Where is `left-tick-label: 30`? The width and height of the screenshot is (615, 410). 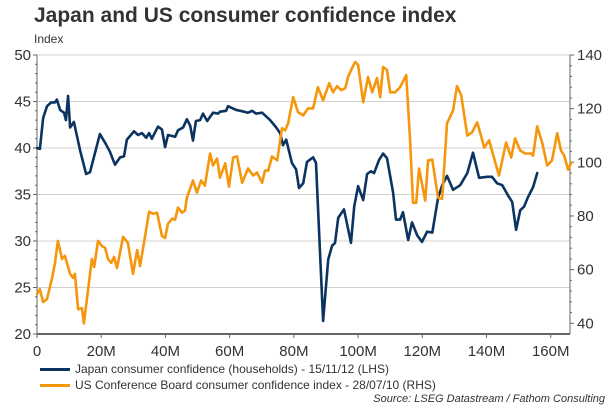
left-tick-label: 30 is located at coordinates (22, 241).